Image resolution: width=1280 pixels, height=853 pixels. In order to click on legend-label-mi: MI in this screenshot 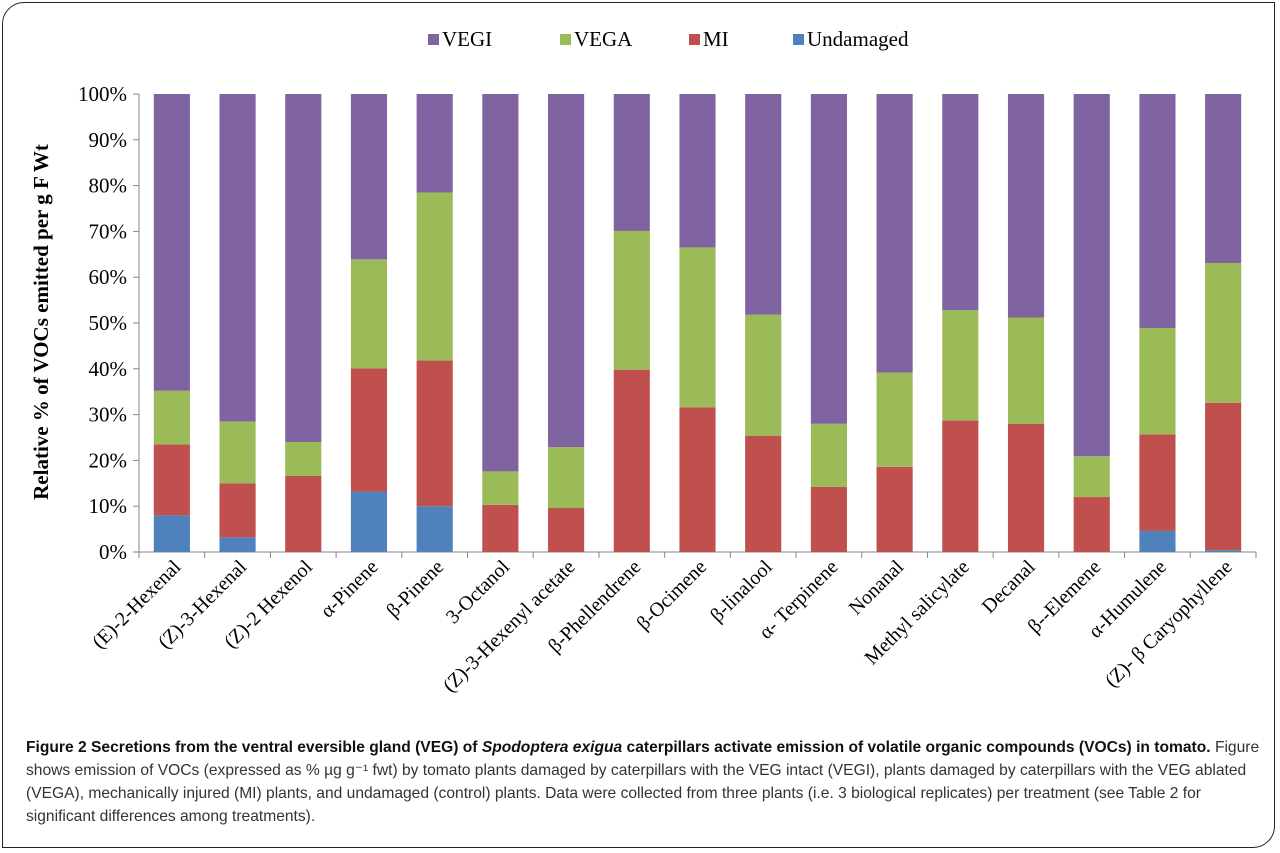, I will do `click(716, 39)`.